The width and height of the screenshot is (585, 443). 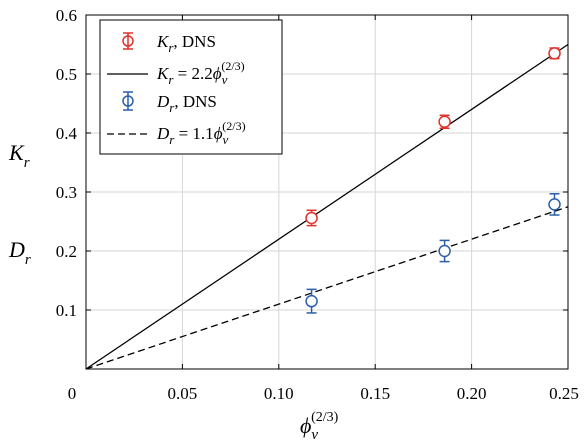 I want to click on x-tick-label: 0.05, so click(x=183, y=393).